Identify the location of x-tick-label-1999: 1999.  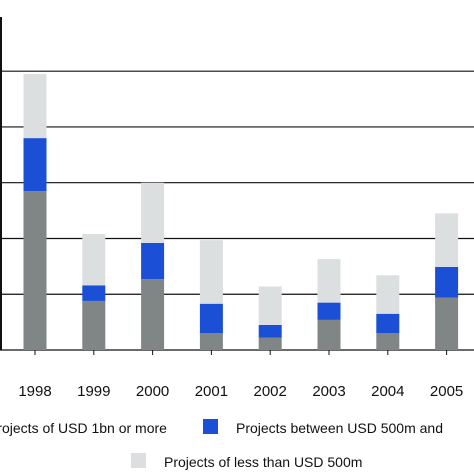
(93, 391).